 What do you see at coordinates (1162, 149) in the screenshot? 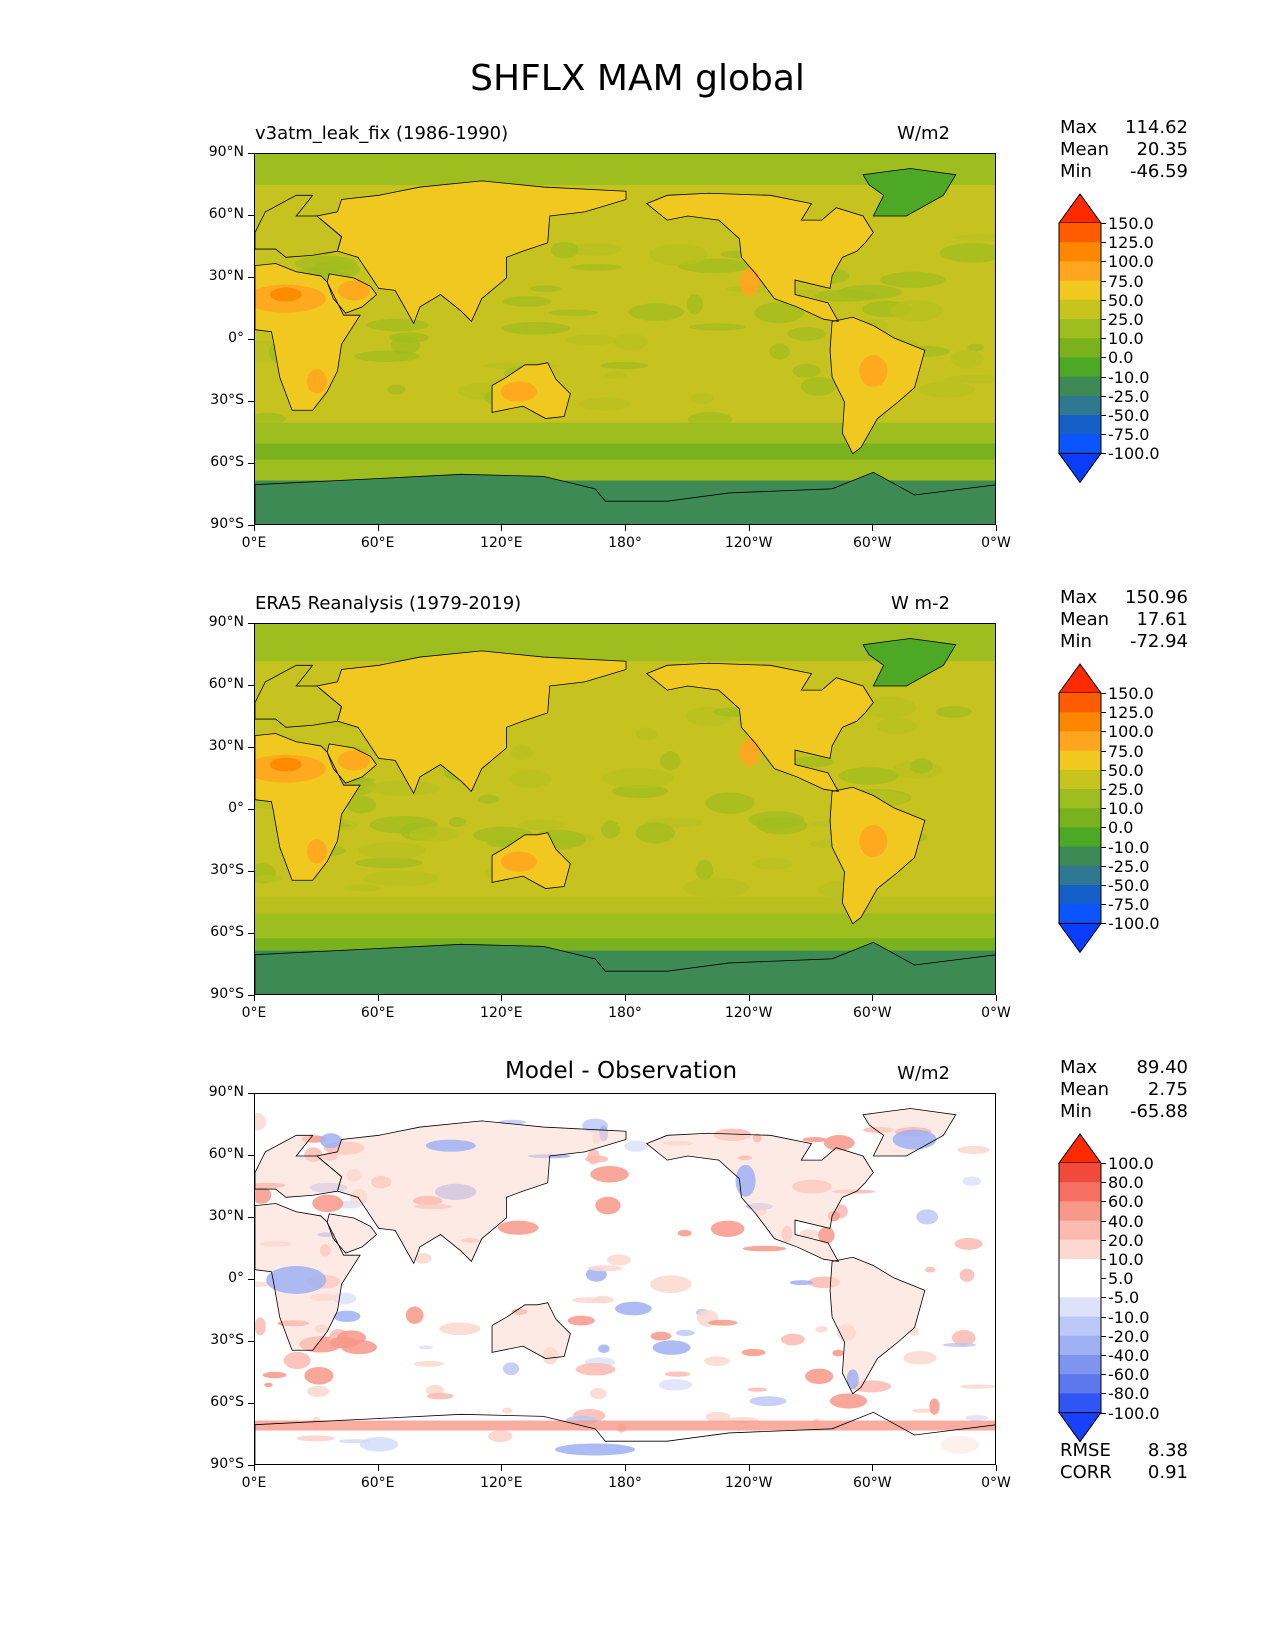
I see `stat-mean-value: 20.35` at bounding box center [1162, 149].